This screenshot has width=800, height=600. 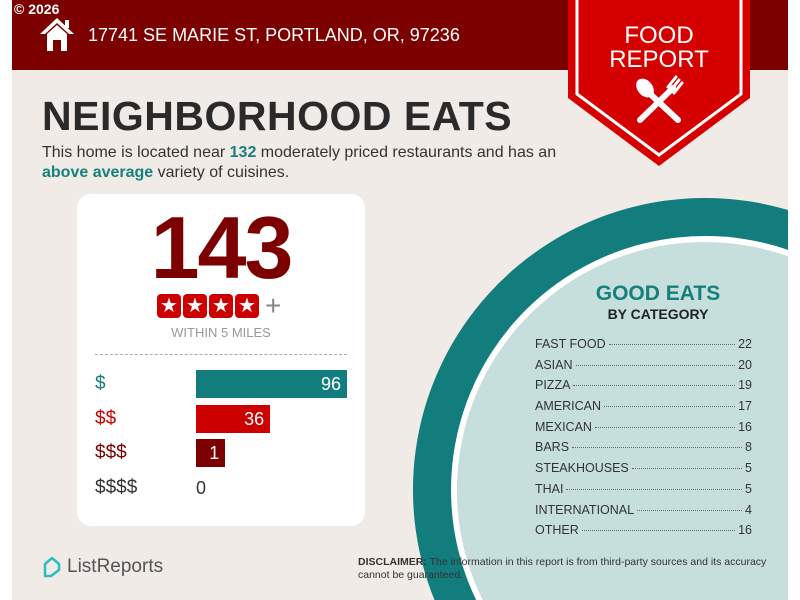 I want to click on star-rating: ★ ★ ★ ★ +, so click(x=219, y=305).